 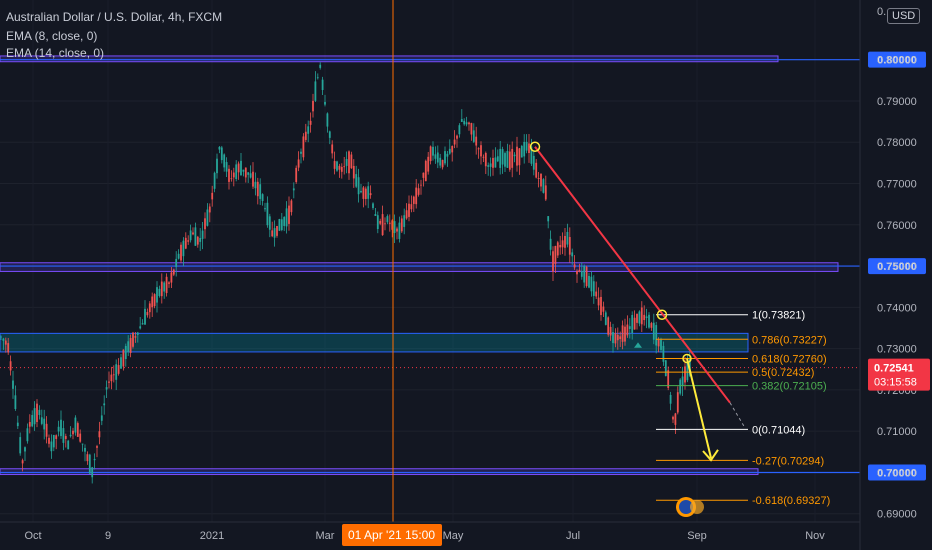 I want to click on time-tick-label: Jul, so click(x=573, y=536).